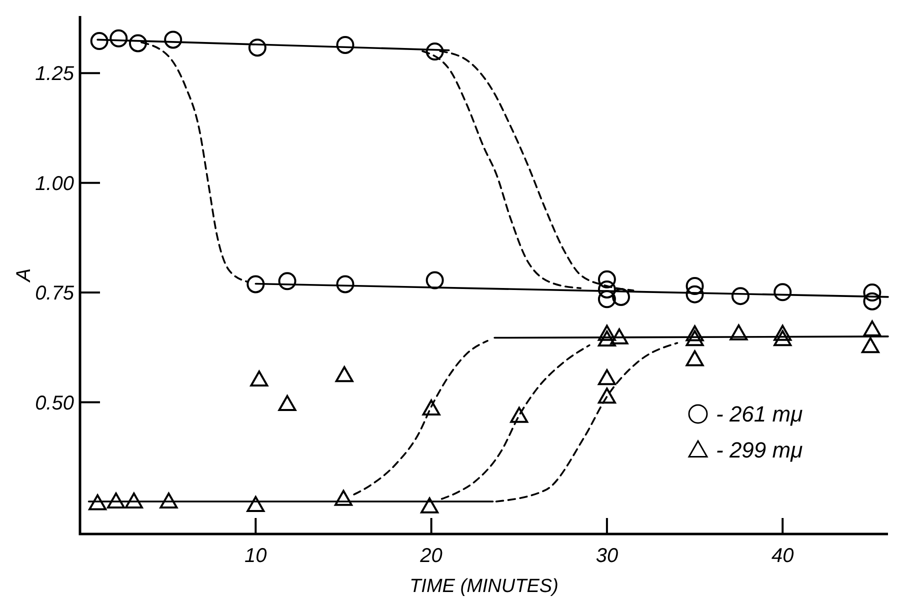  Describe the element at coordinates (759, 450) in the screenshot. I see `legend-label: - 299 mμ` at that location.